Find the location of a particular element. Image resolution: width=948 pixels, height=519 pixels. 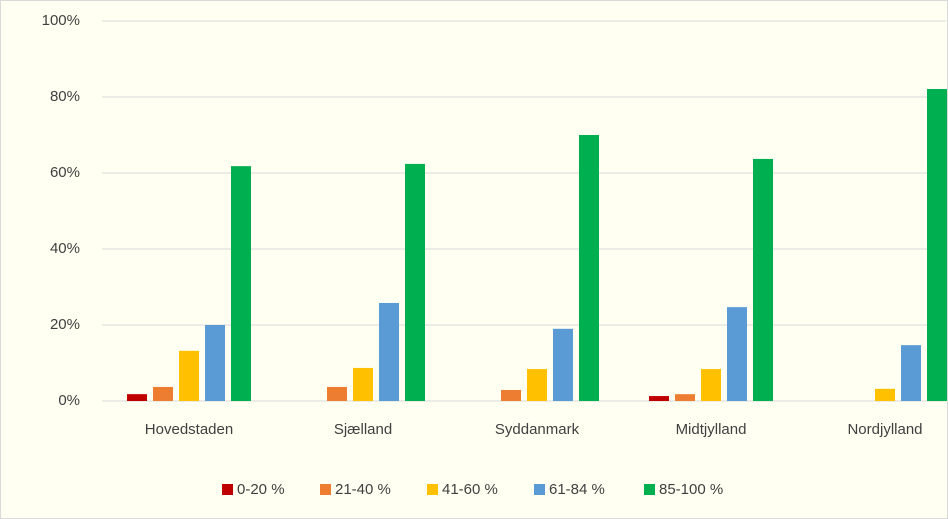

x-tick-label: Hovedstaden is located at coordinates (189, 429).